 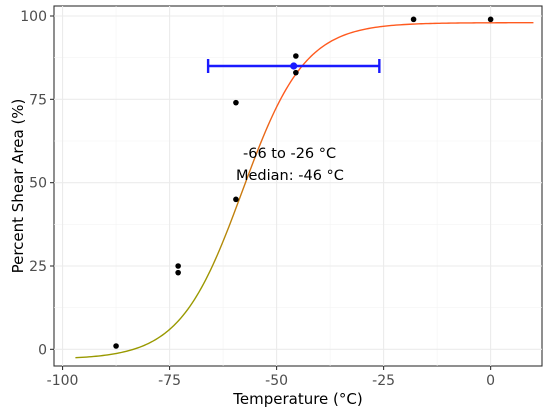 I want to click on x-tick-label: -50, so click(x=276, y=381).